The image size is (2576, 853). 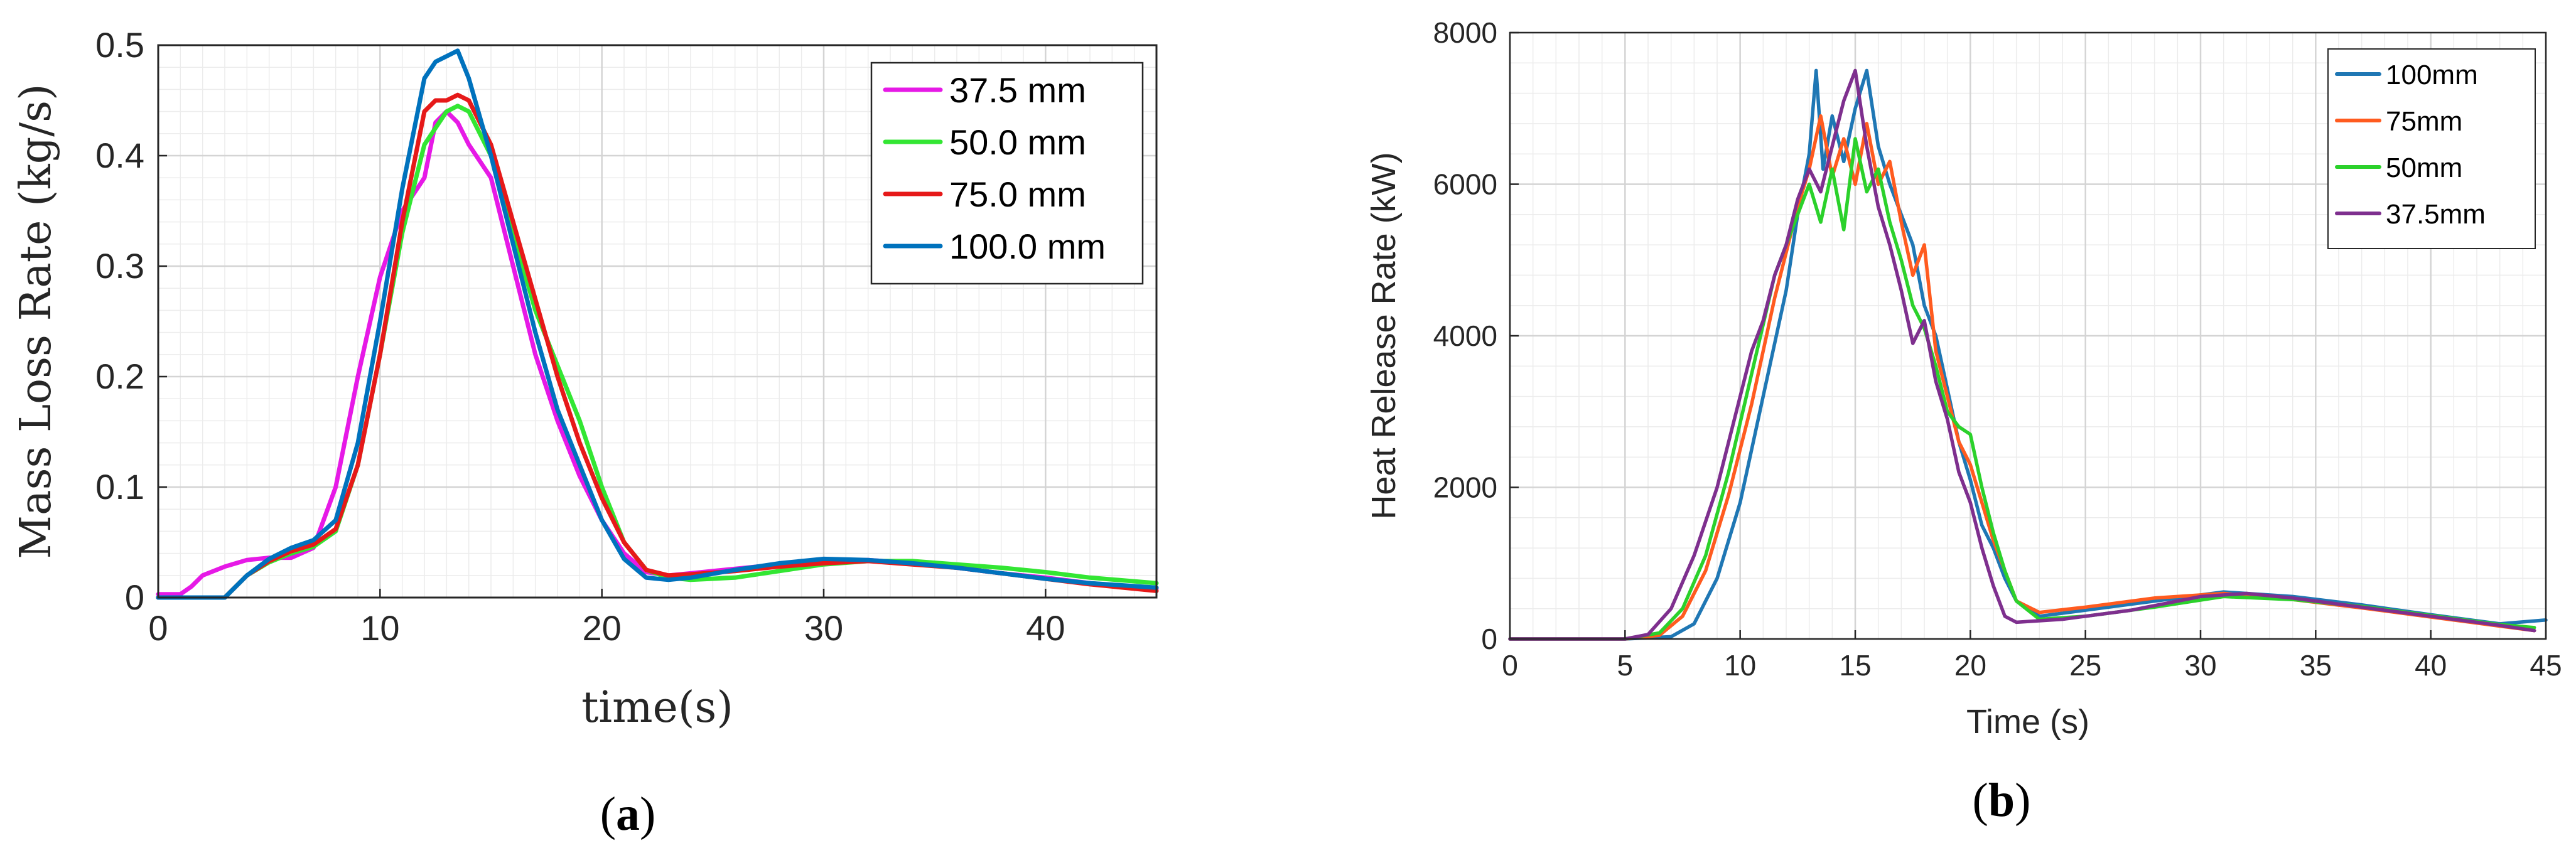 What do you see at coordinates (1740, 665) in the screenshot?
I see `chart-b-x-tick-label: 10` at bounding box center [1740, 665].